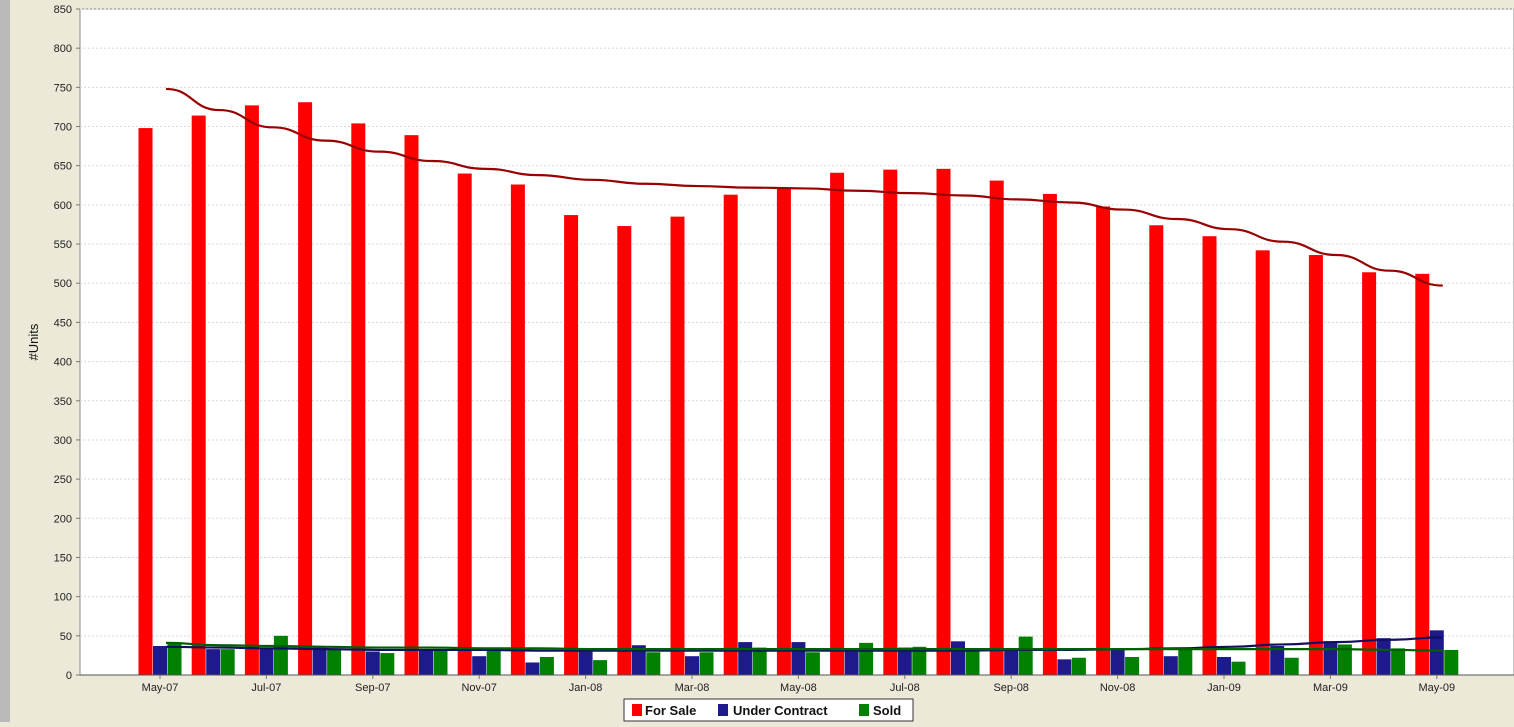 The width and height of the screenshot is (1514, 727). Describe the element at coordinates (1010, 688) in the screenshot. I see `x-tick-label: Sep-08` at that location.